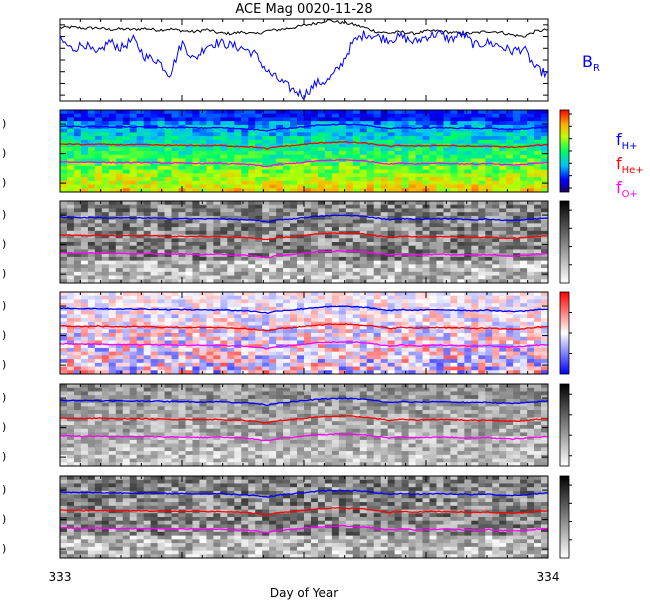 The image size is (650, 600). I want to click on top-series-b-magnitude-line, so click(304, 28).